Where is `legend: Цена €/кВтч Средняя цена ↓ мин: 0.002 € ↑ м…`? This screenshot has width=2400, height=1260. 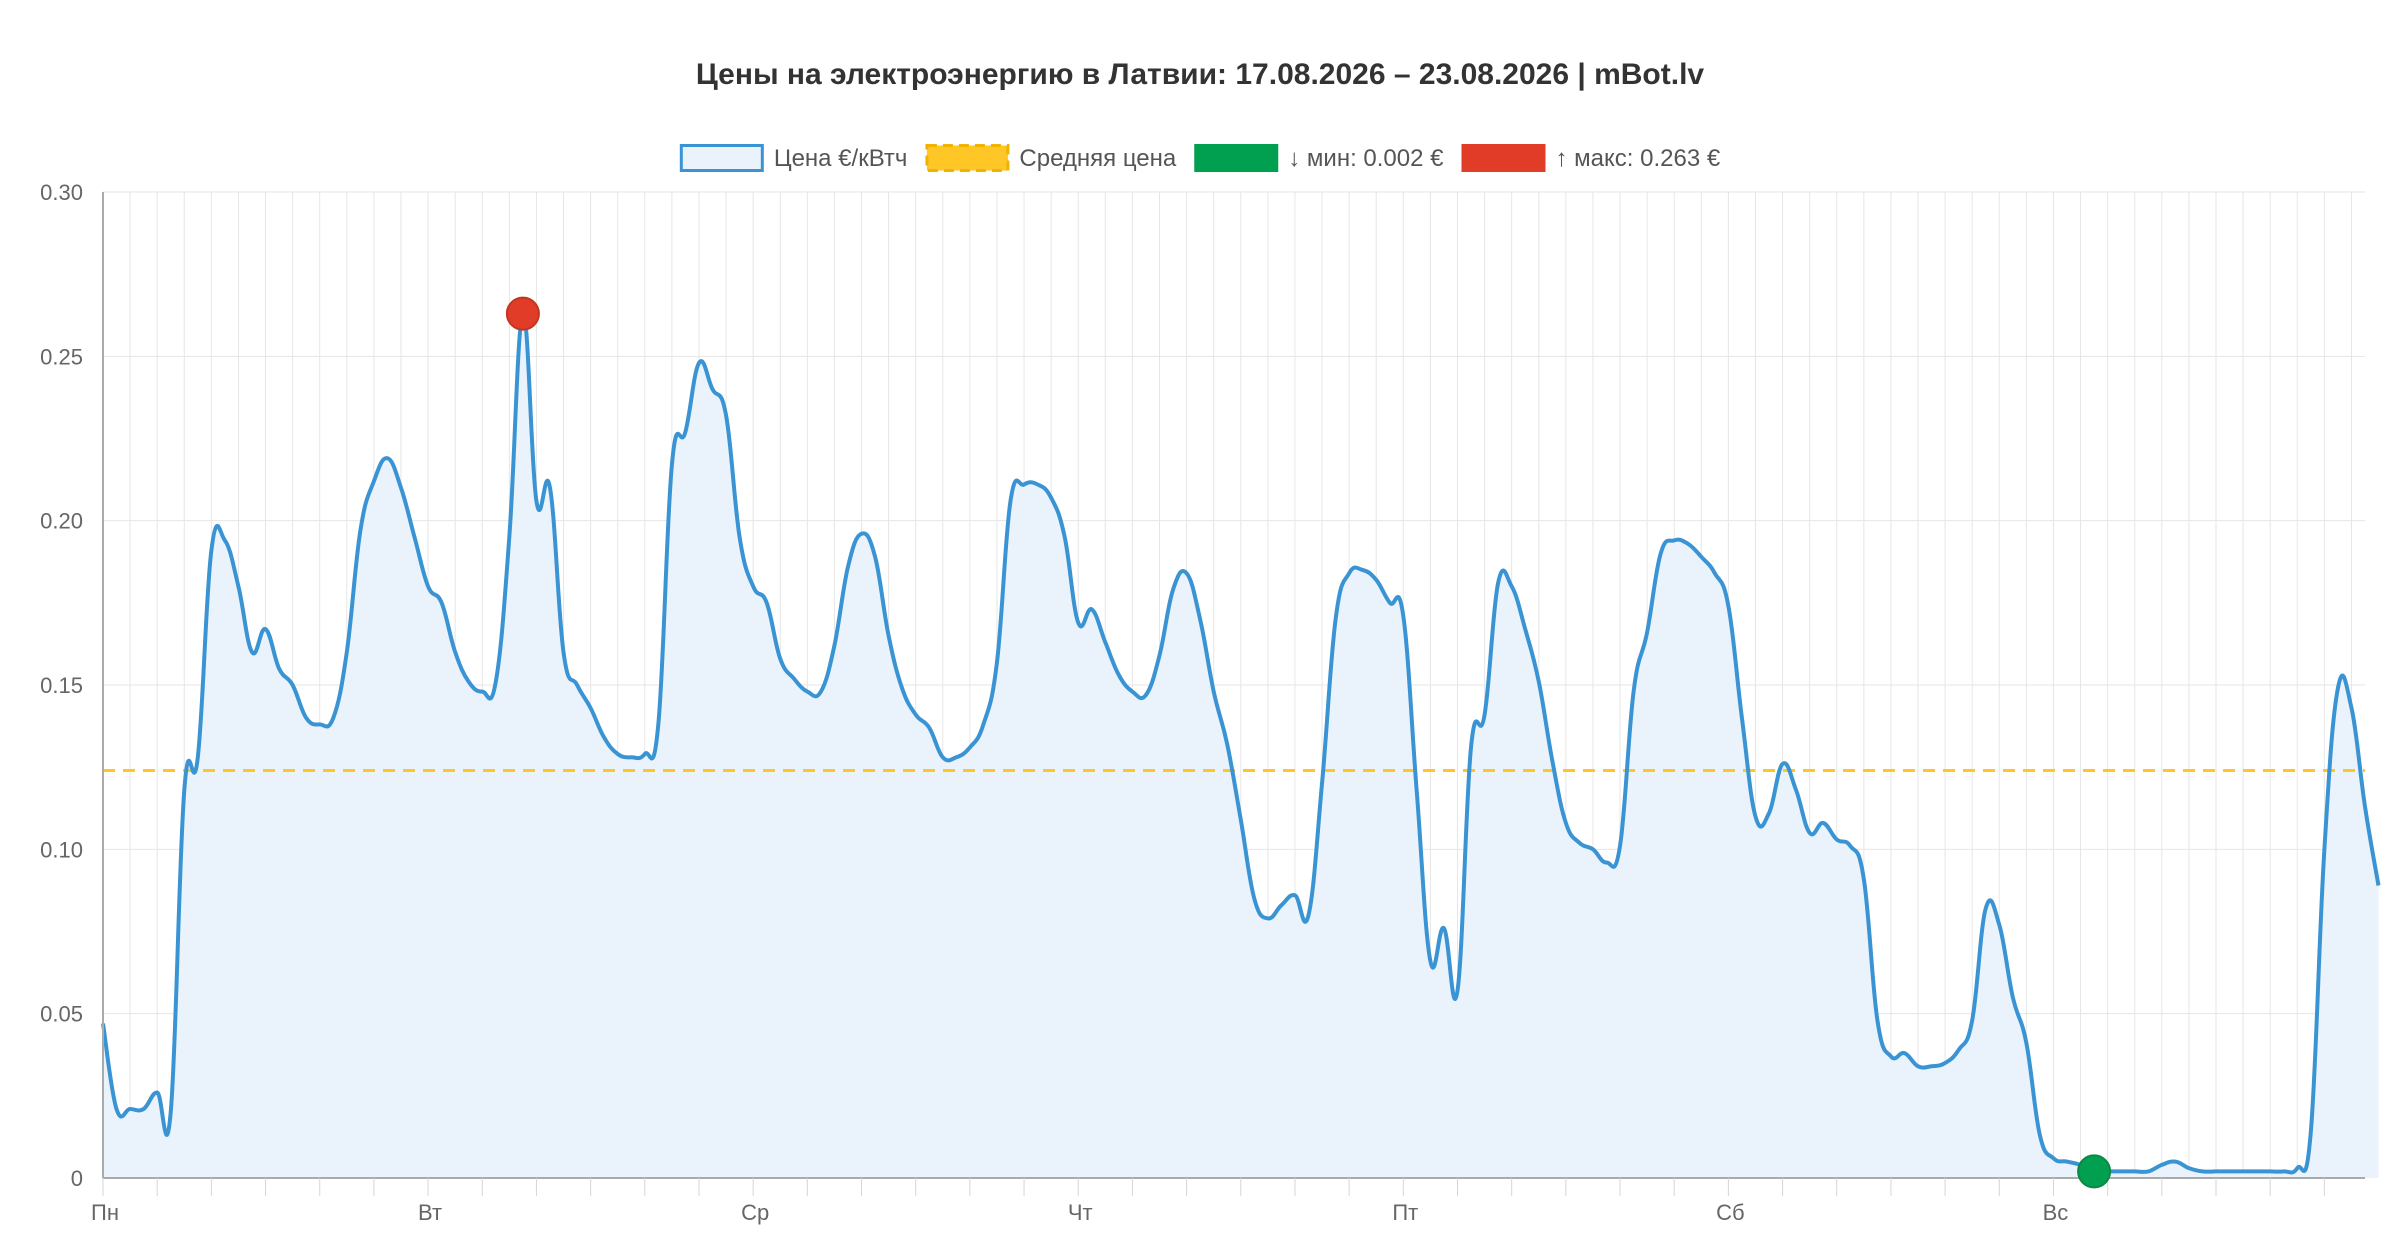 legend: Цена €/кВтч Средняя цена ↓ мин: 0.002 € ↑ м… is located at coordinates (1200, 158).